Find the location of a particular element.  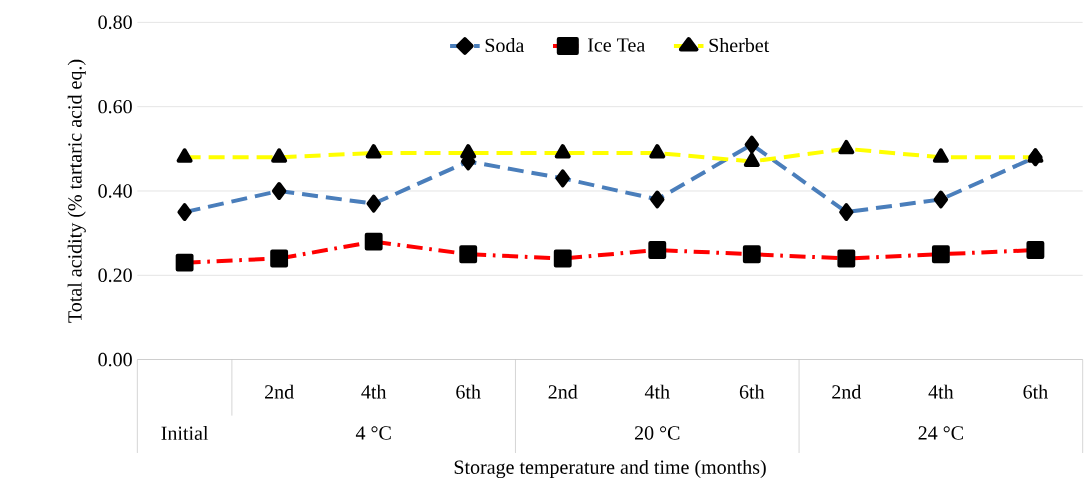

text: Initial is located at coordinates (185, 433).